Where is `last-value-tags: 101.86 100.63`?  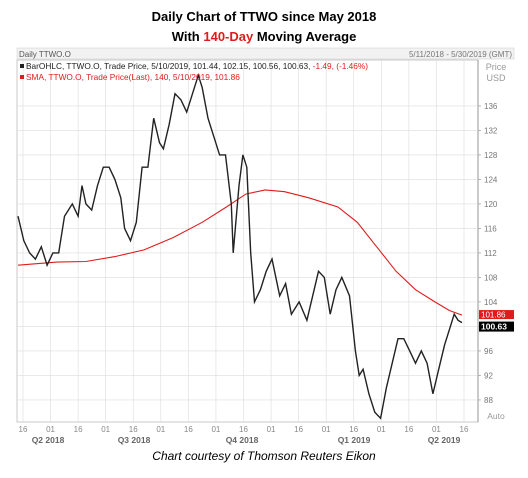
last-value-tags: 101.86 100.63 is located at coordinates (496, 321).